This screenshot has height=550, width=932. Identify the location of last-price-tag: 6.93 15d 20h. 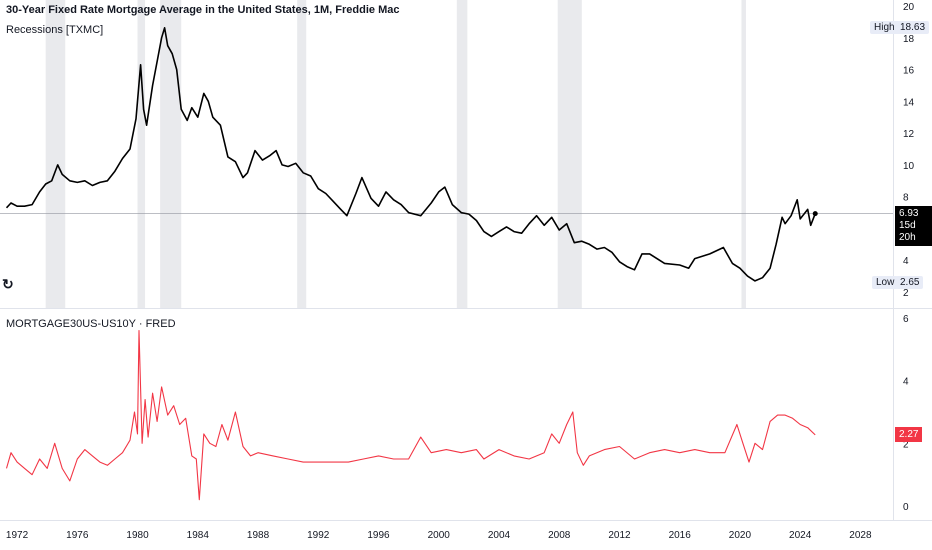
(913, 226).